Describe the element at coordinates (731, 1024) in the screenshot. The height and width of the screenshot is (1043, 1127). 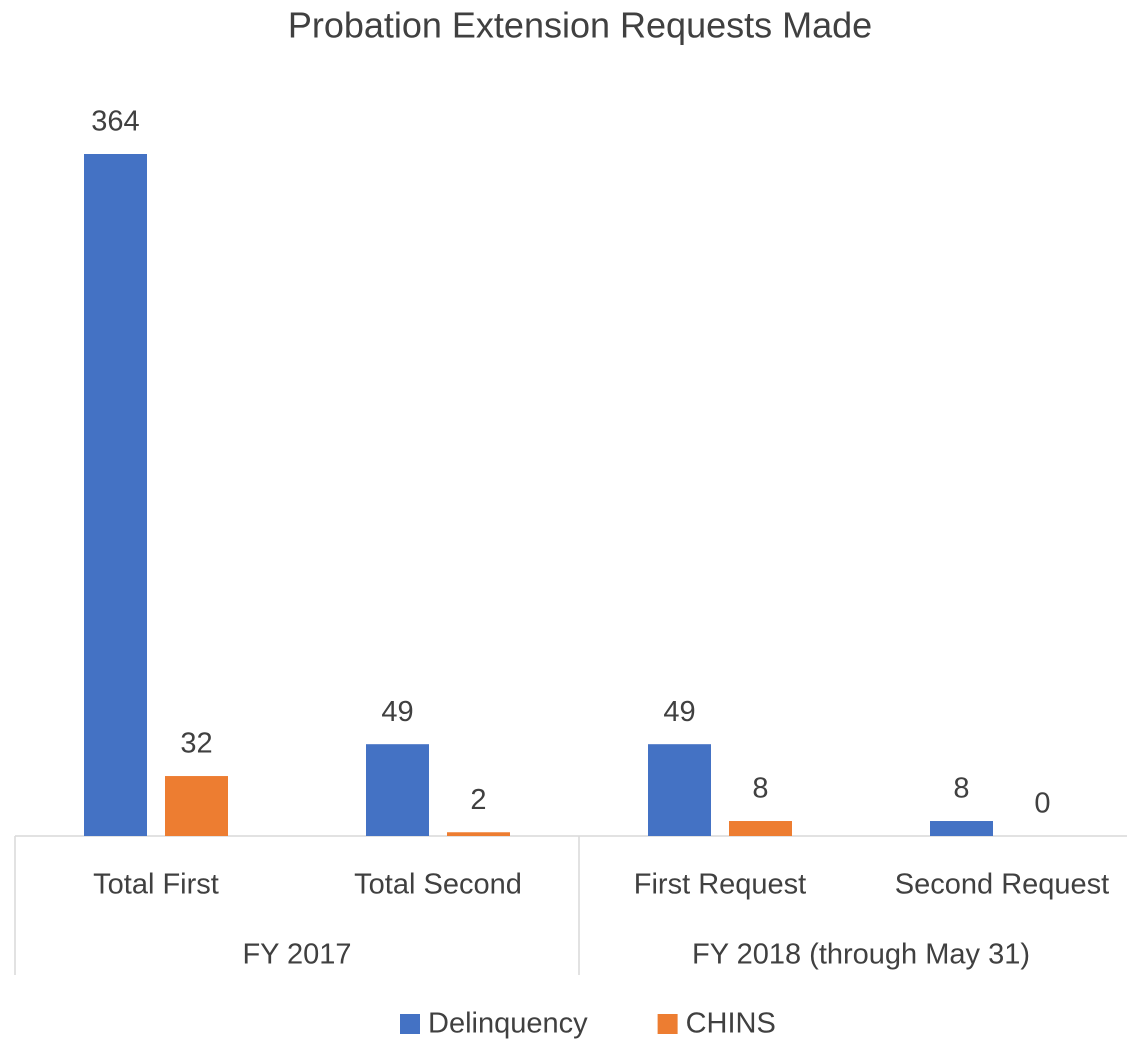
I see `legend-label: CHINS` at that location.